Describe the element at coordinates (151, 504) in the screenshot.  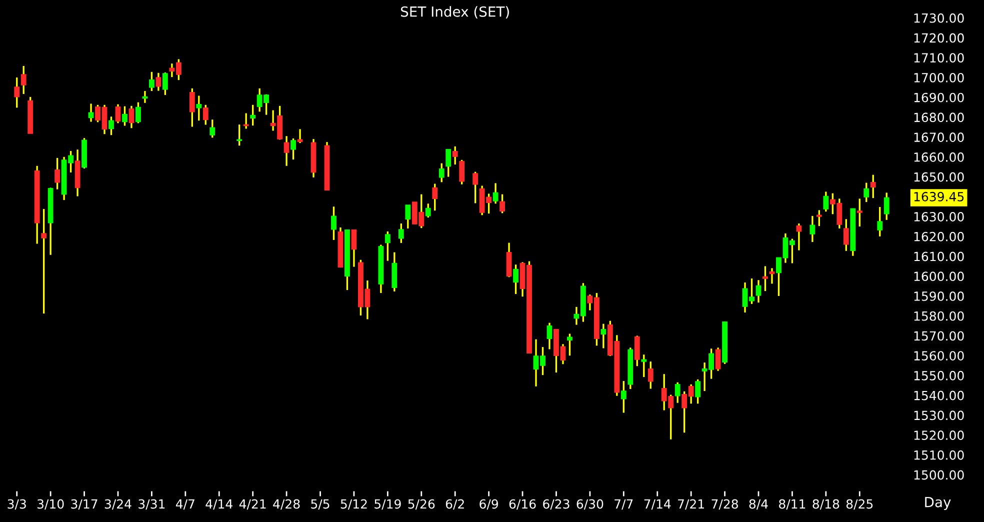
I see `x-tick-label: 3/31` at that location.